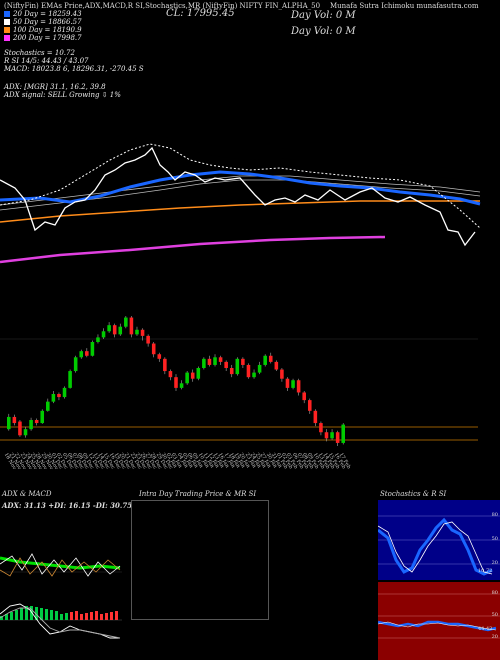  I want to click on adx-macd-svg, so click(61, 596).